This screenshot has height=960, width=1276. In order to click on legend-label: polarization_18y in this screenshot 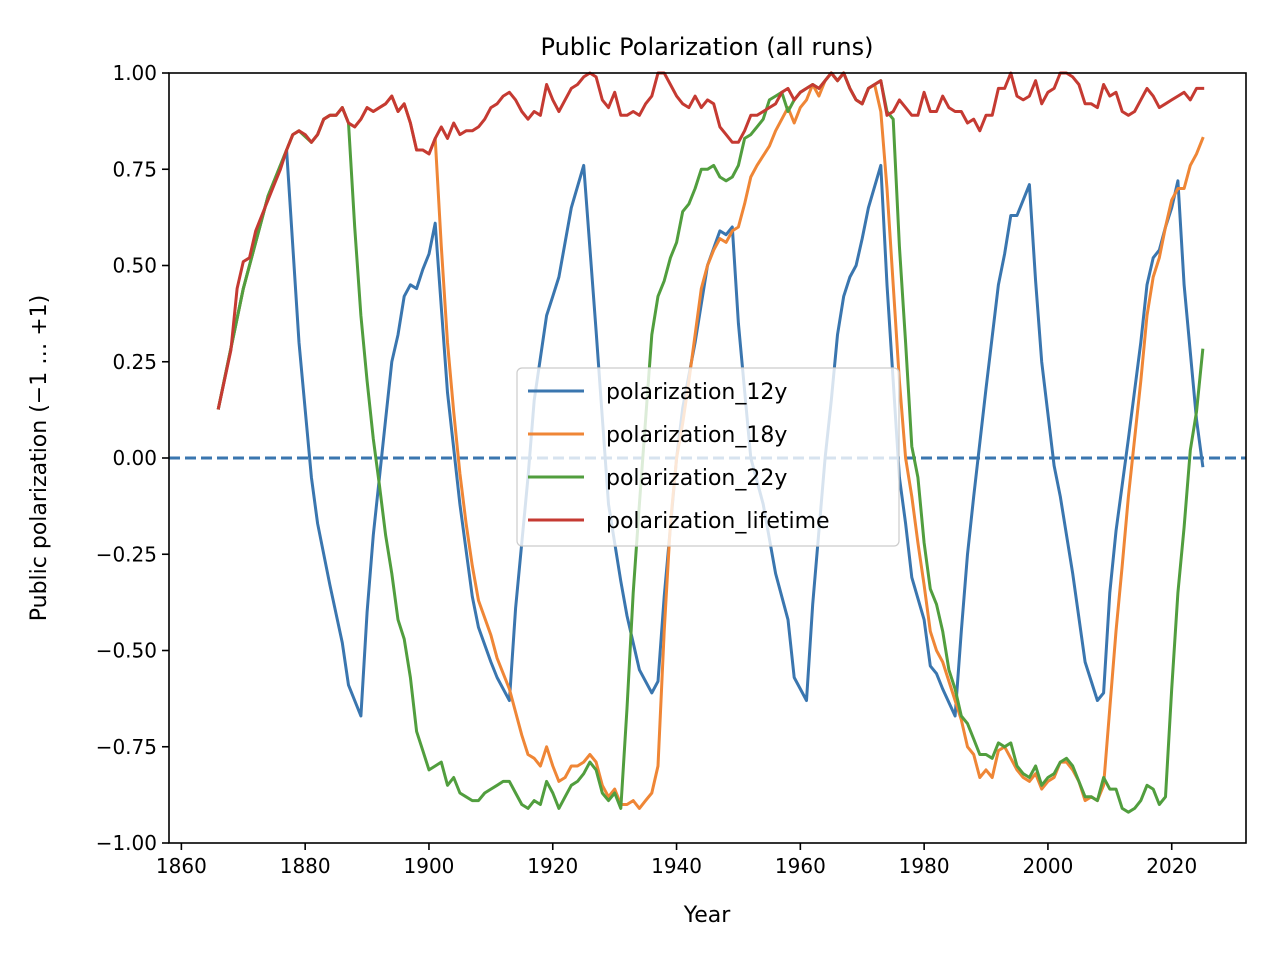, I will do `click(696, 435)`.